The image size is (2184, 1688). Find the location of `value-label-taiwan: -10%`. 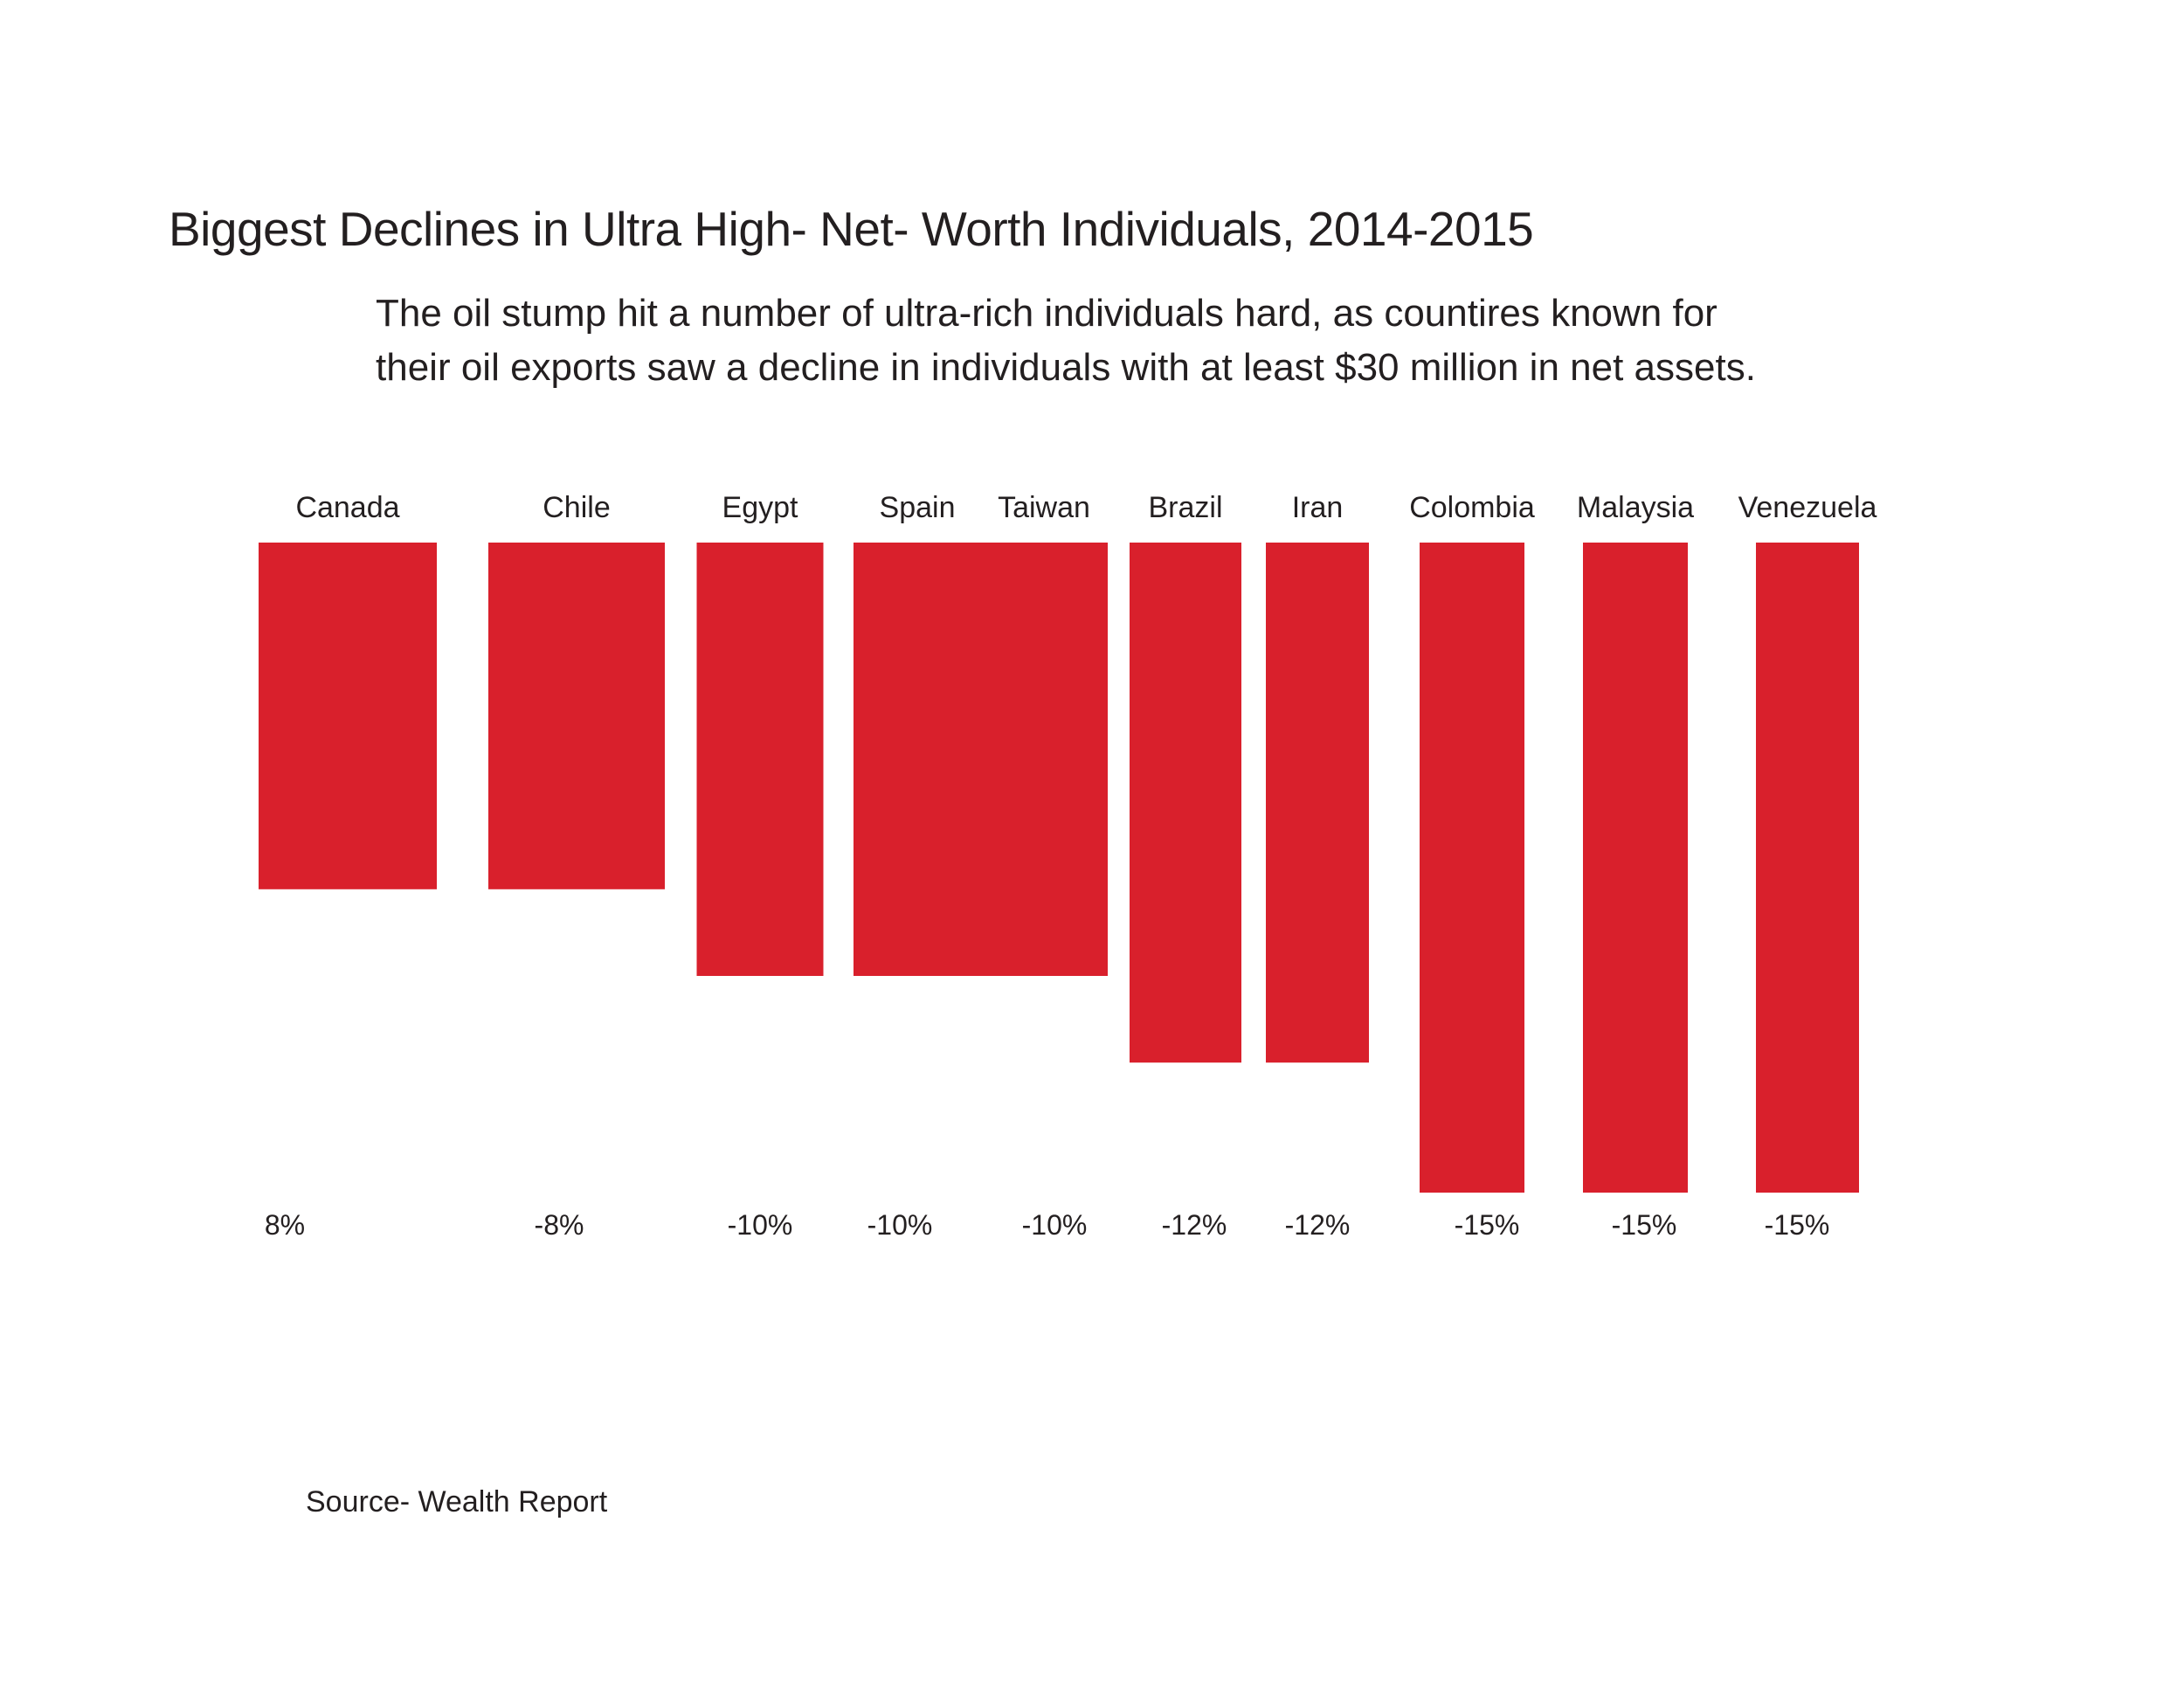

value-label-taiwan: -10% is located at coordinates (1055, 1225).